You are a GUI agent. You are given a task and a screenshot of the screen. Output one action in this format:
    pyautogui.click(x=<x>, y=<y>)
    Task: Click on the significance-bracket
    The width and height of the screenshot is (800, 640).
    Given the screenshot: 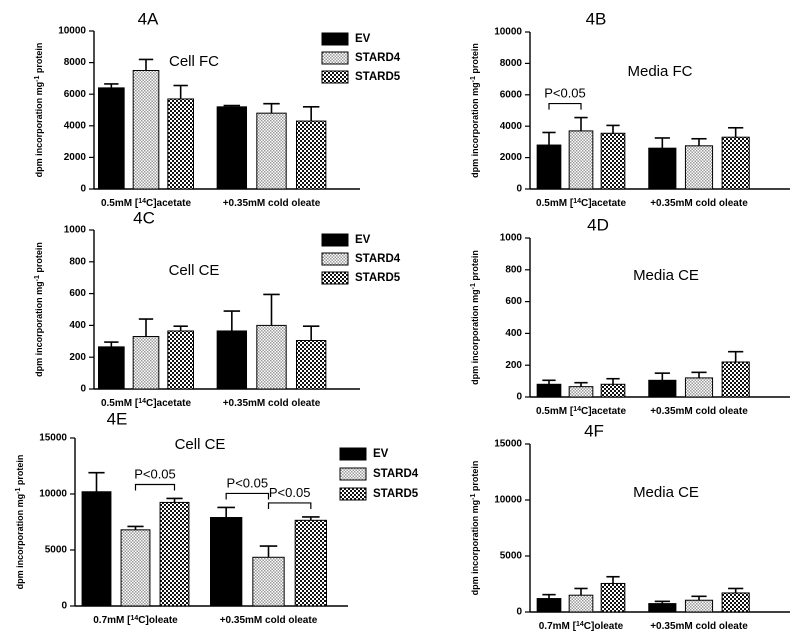 What is the action you would take?
    pyautogui.click(x=289, y=505)
    